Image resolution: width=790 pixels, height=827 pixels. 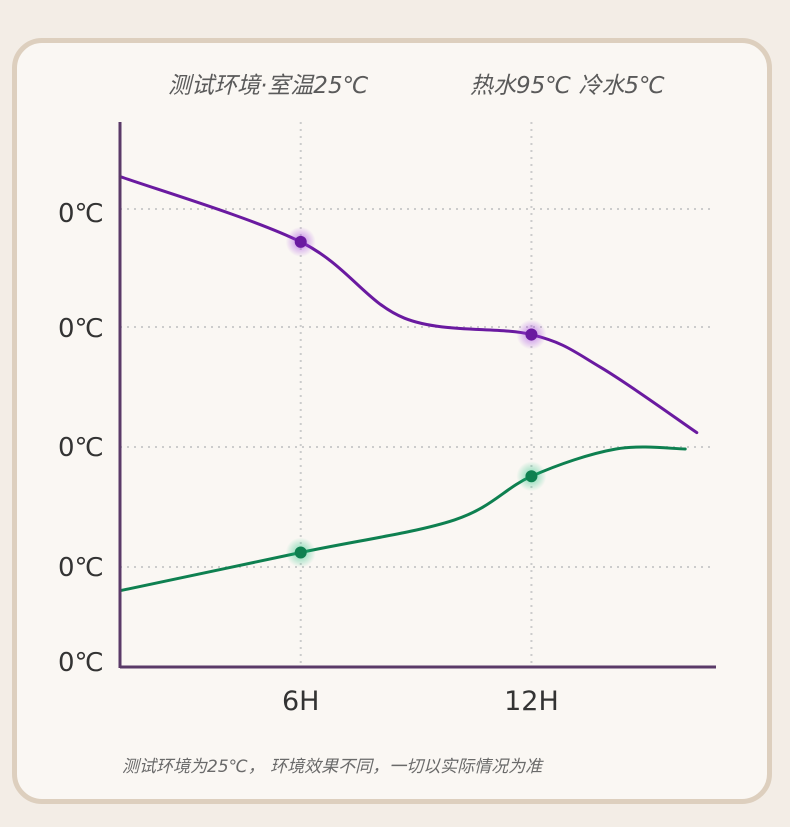 What do you see at coordinates (531, 701) in the screenshot?
I see `x-tick-label-12H: 12H` at bounding box center [531, 701].